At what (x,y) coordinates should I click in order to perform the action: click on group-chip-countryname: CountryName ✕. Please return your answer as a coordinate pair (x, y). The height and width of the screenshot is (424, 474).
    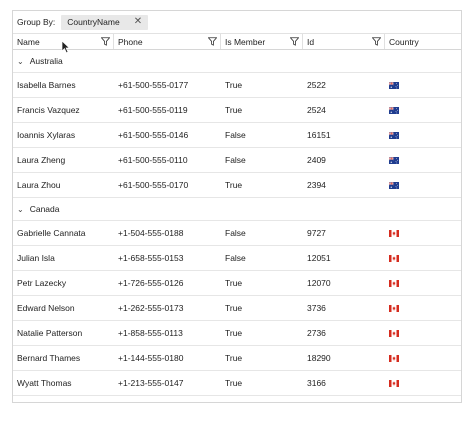
    Looking at the image, I should click on (105, 22).